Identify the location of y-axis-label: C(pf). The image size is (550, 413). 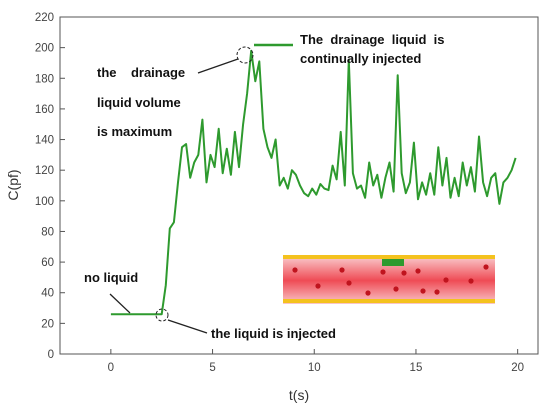
(13, 184).